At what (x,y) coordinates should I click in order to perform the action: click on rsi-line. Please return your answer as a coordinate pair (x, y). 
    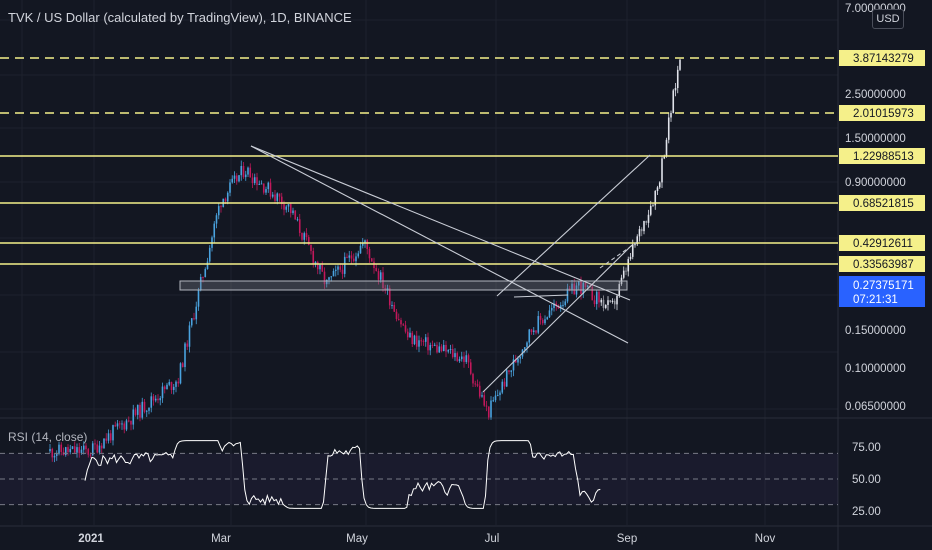
    Looking at the image, I should click on (342, 474).